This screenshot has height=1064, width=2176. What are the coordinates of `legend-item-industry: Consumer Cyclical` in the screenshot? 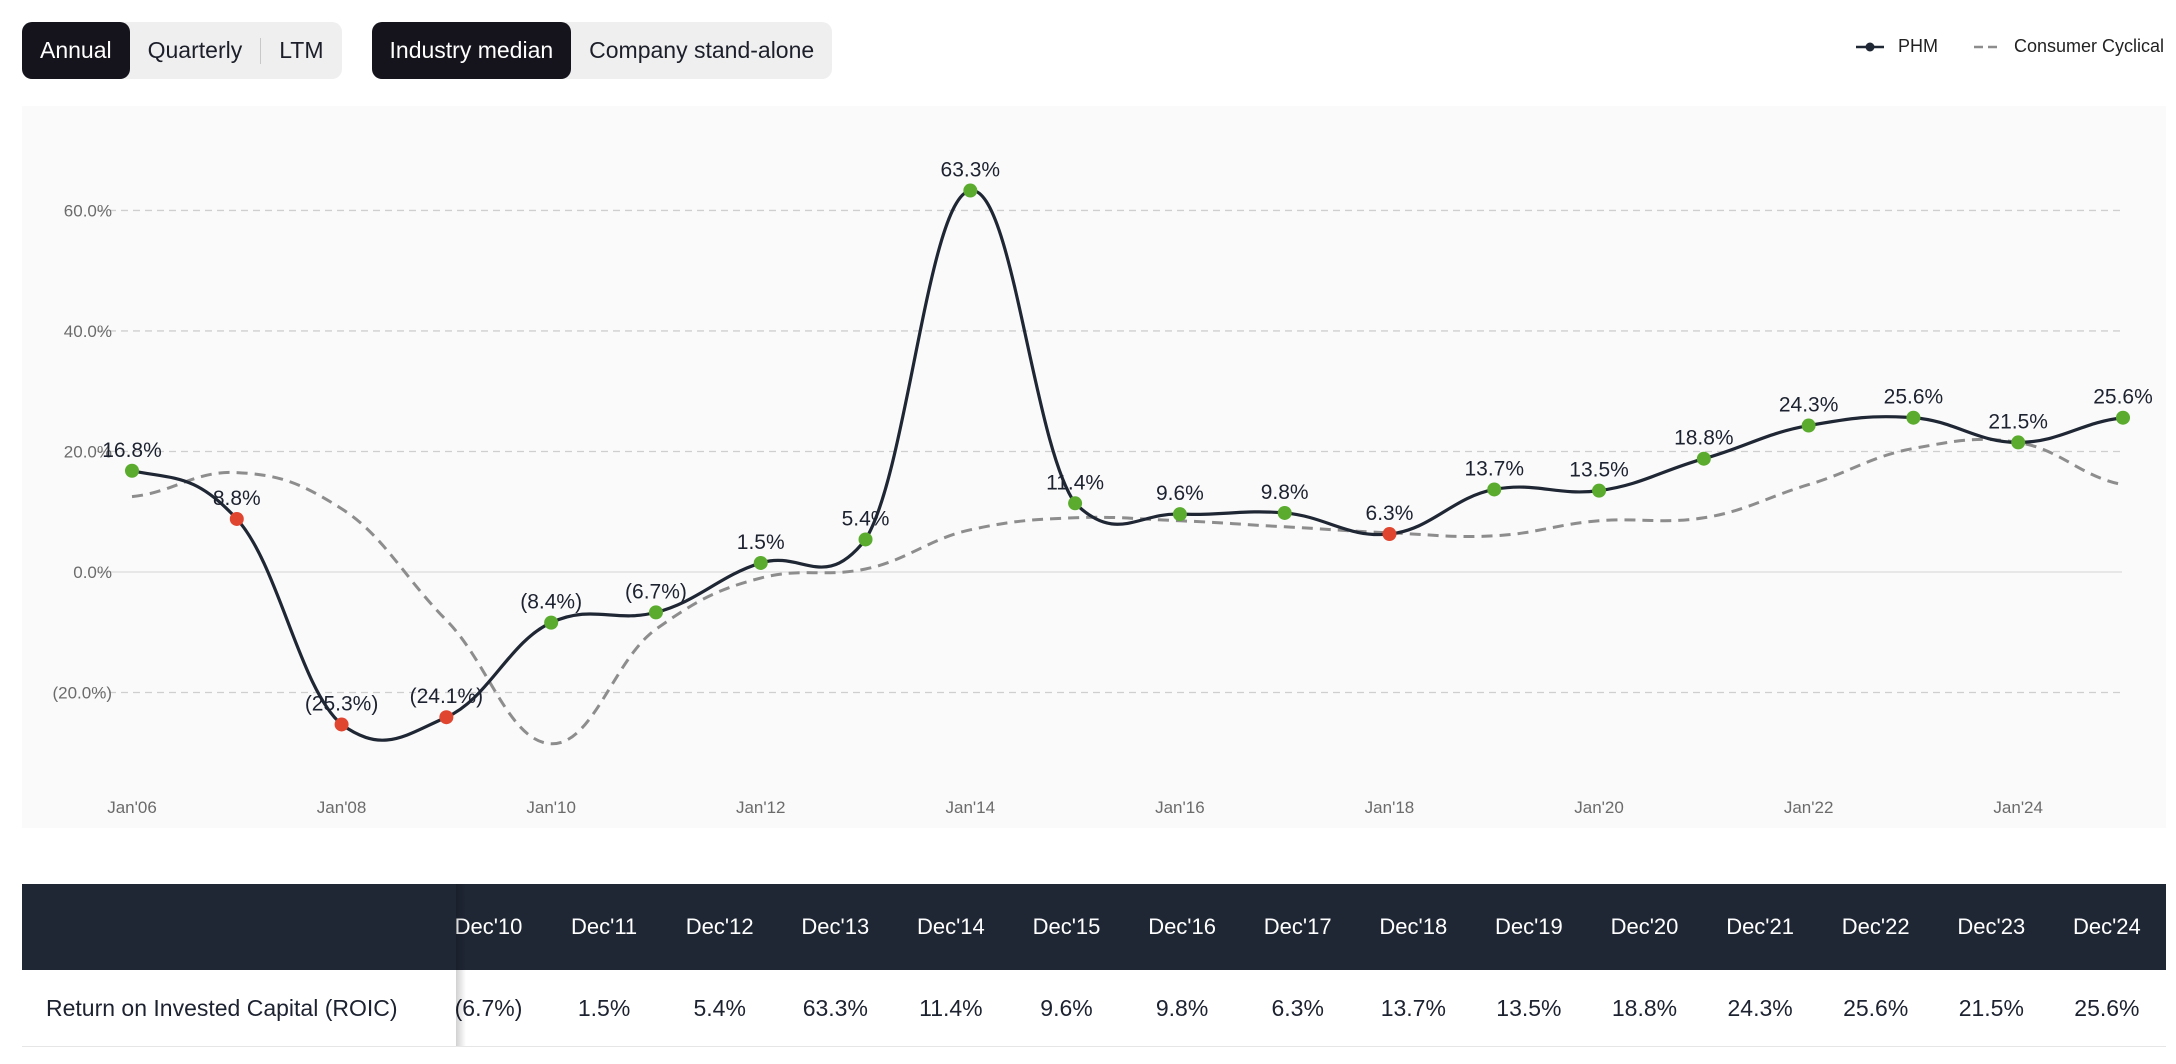 It's located at (2068, 46).